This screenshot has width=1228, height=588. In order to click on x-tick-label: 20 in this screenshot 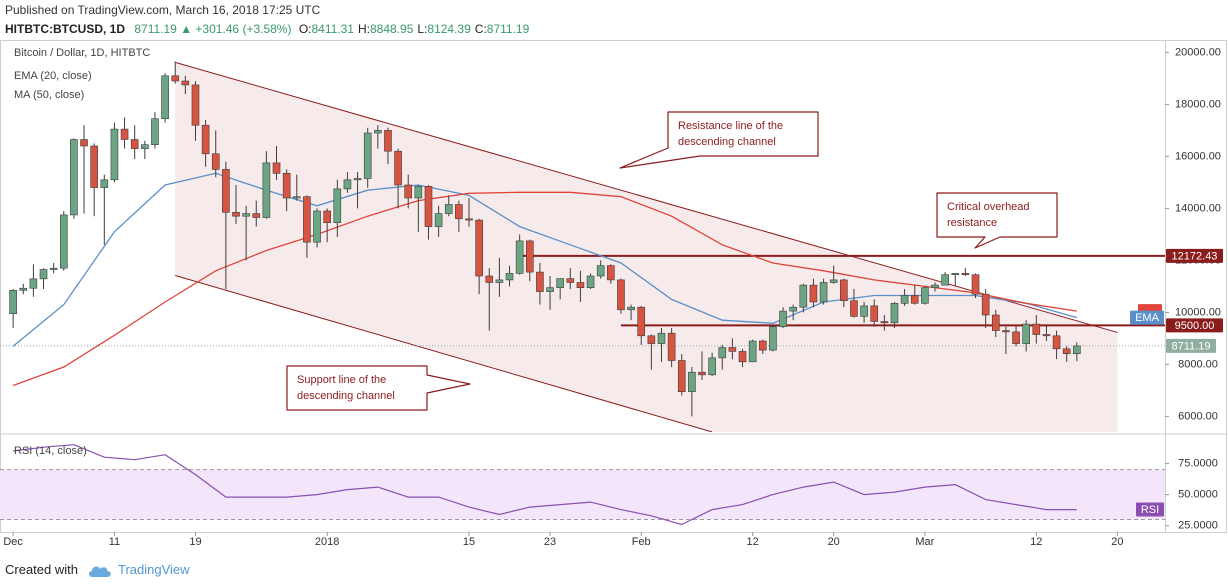, I will do `click(1117, 542)`.